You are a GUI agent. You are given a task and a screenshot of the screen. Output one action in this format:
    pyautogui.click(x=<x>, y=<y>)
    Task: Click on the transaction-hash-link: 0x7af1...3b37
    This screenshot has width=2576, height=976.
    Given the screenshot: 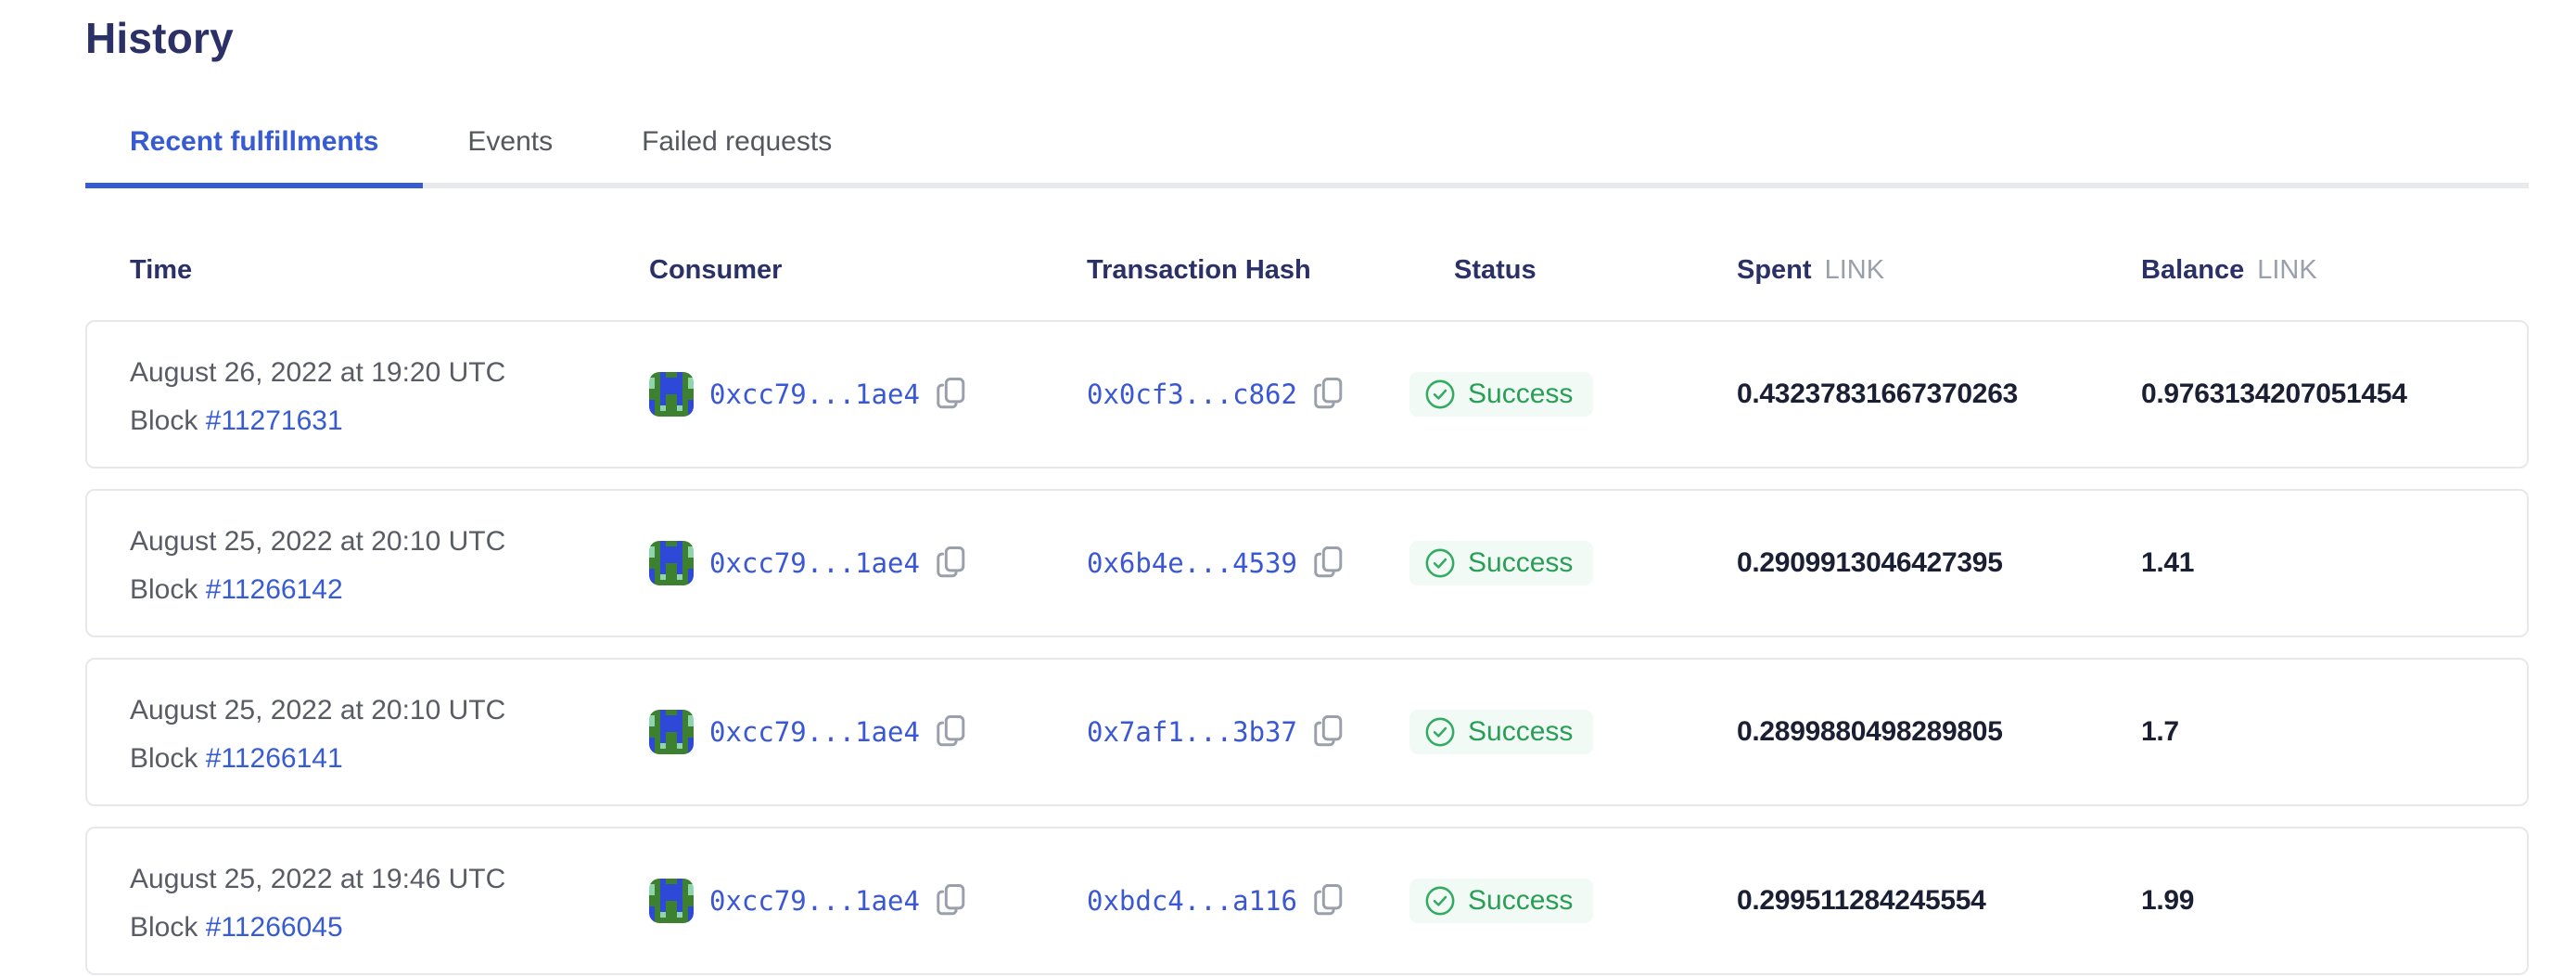 What is the action you would take?
    pyautogui.click(x=1192, y=732)
    